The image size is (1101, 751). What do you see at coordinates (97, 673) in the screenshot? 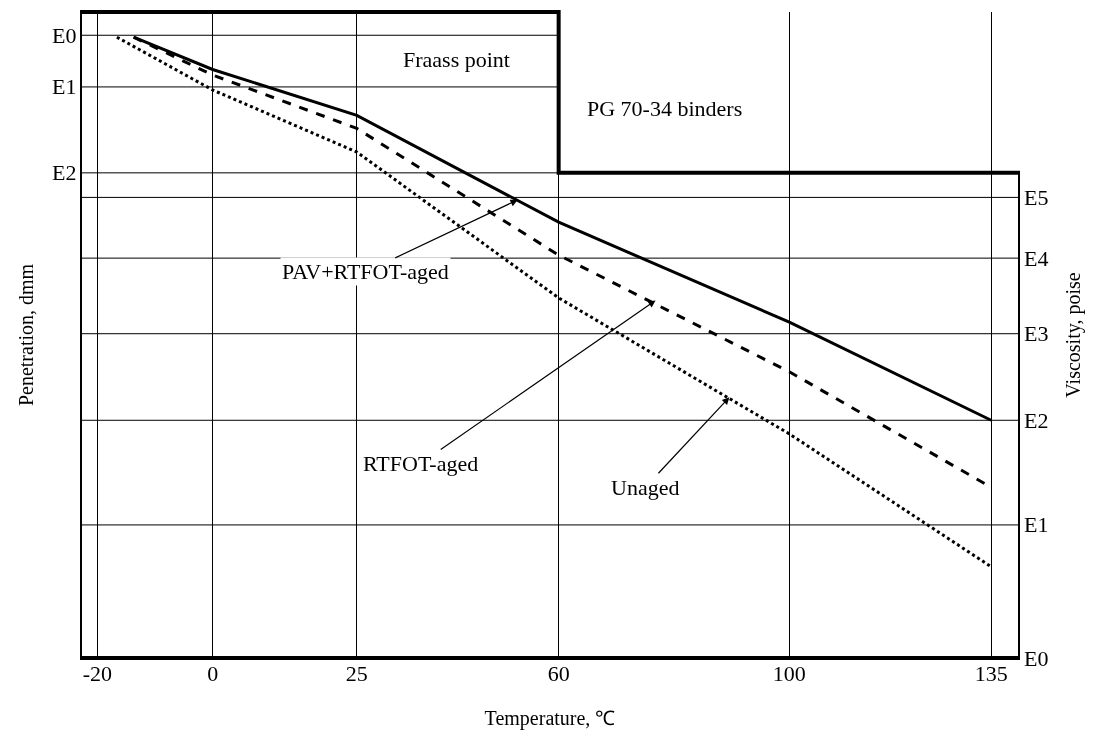
I see `x-tick-label: -20` at bounding box center [97, 673].